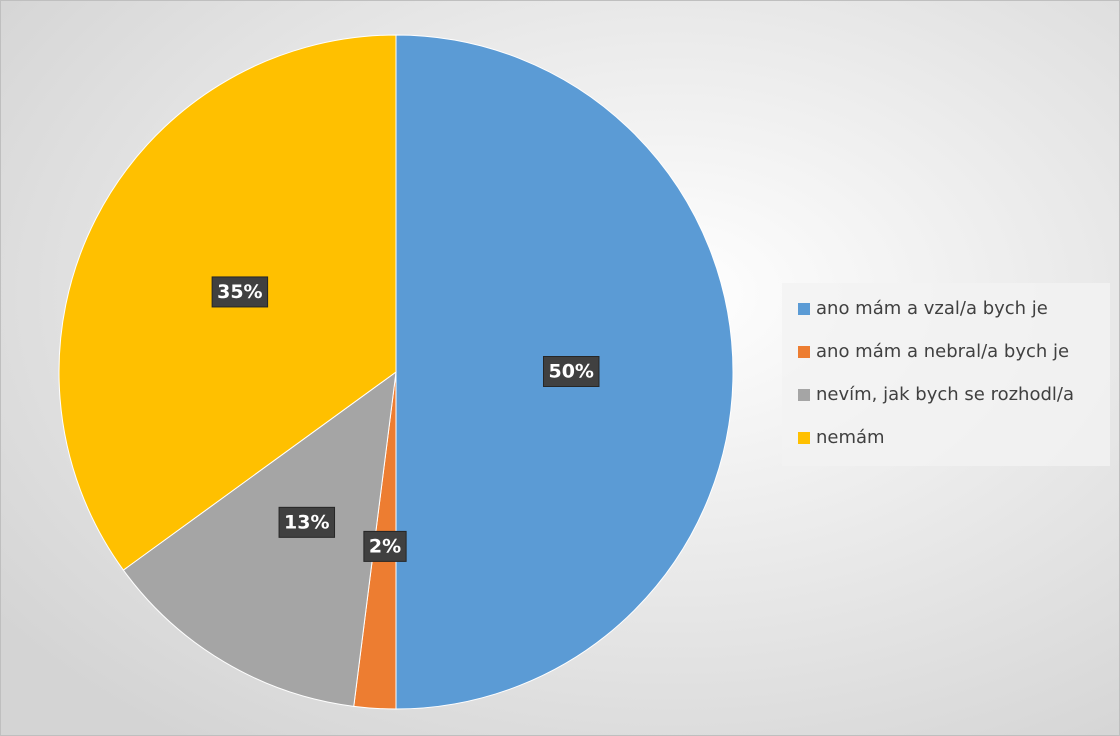 The image size is (1120, 736). What do you see at coordinates (945, 394) in the screenshot?
I see `legend-label: nevím, jak bych se rozhodl/a` at bounding box center [945, 394].